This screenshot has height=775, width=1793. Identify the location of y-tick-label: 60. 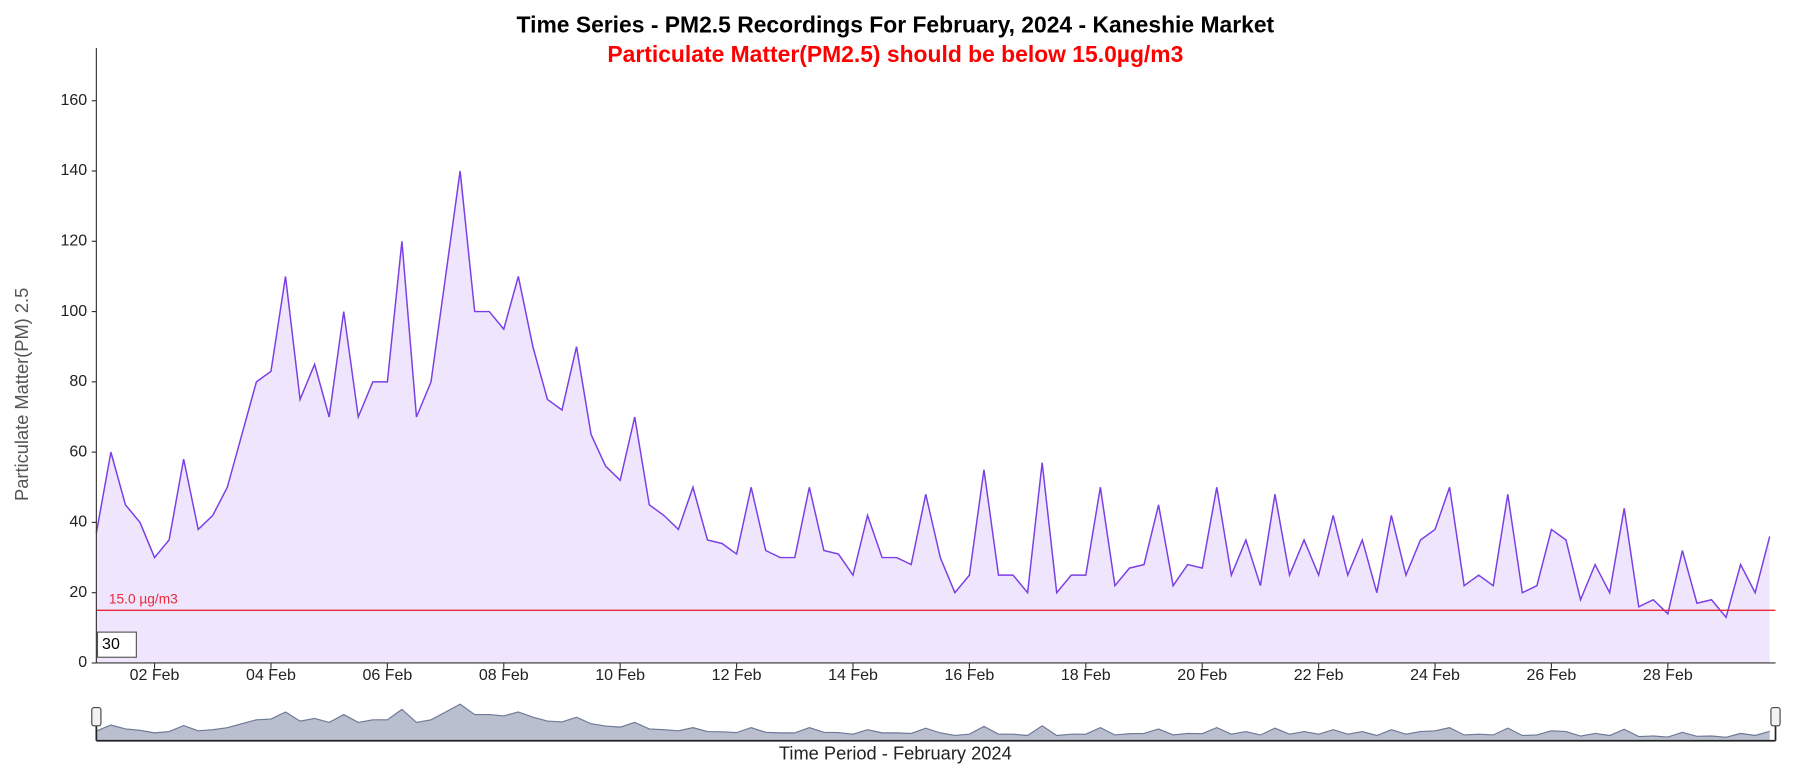
(78, 451).